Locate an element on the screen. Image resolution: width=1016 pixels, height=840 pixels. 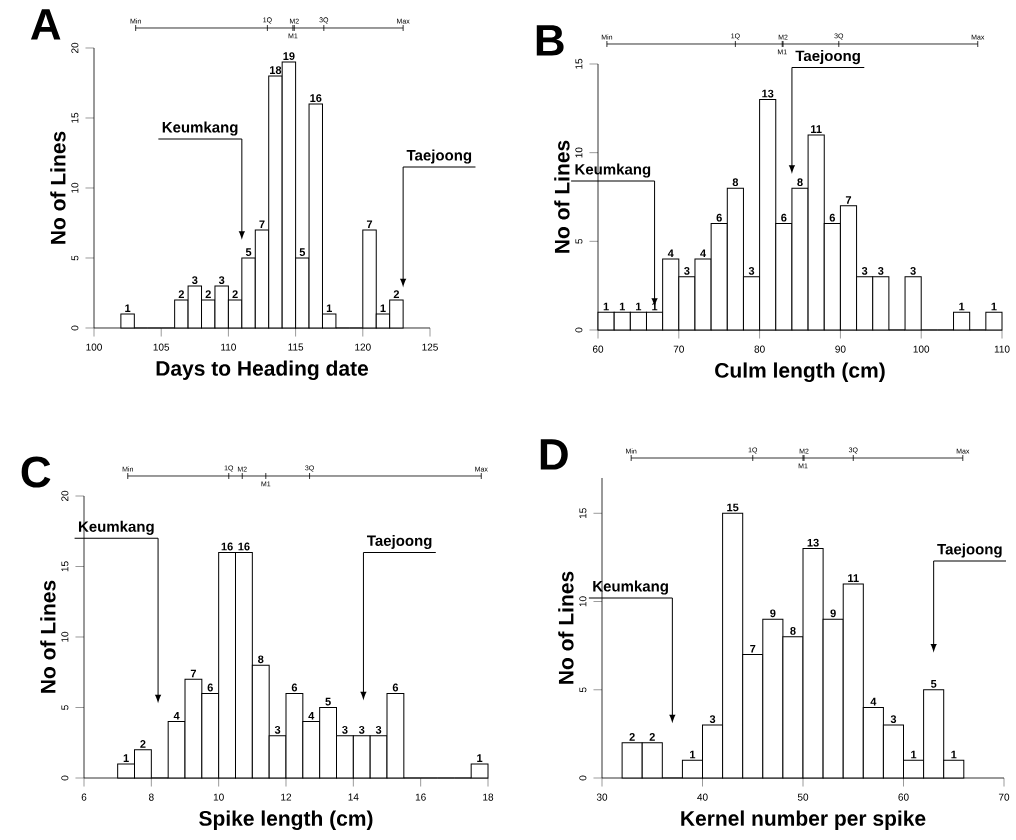
x-axis-title: Kernel number per spike is located at coordinates (803, 820).